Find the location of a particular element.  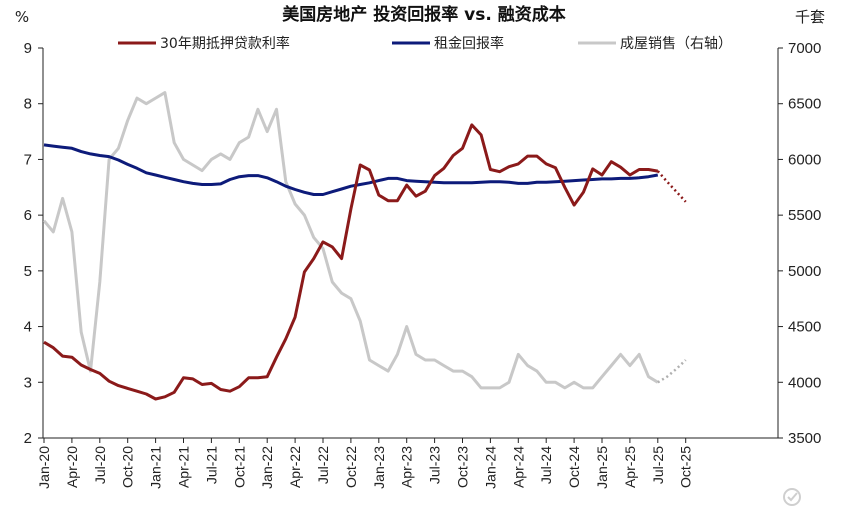

x-tick-label: Oct-24 is located at coordinates (574, 467).